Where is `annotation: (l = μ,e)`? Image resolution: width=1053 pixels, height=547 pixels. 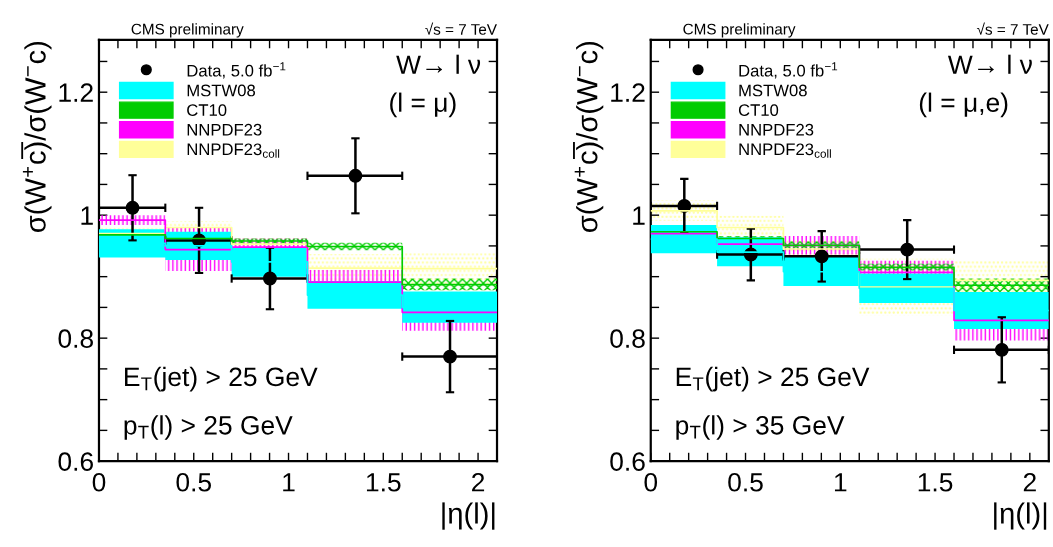 annotation: (l = μ,e) is located at coordinates (963, 105).